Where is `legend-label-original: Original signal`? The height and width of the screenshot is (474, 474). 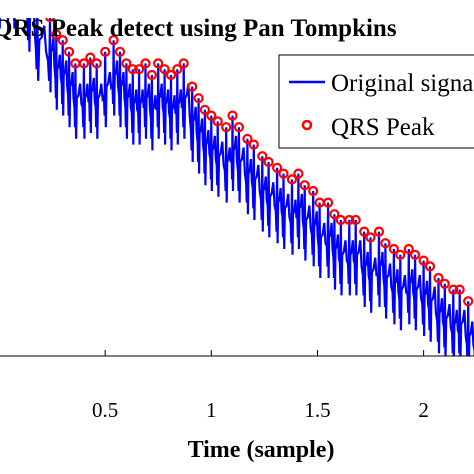 legend-label-original: Original signal is located at coordinates (402, 83).